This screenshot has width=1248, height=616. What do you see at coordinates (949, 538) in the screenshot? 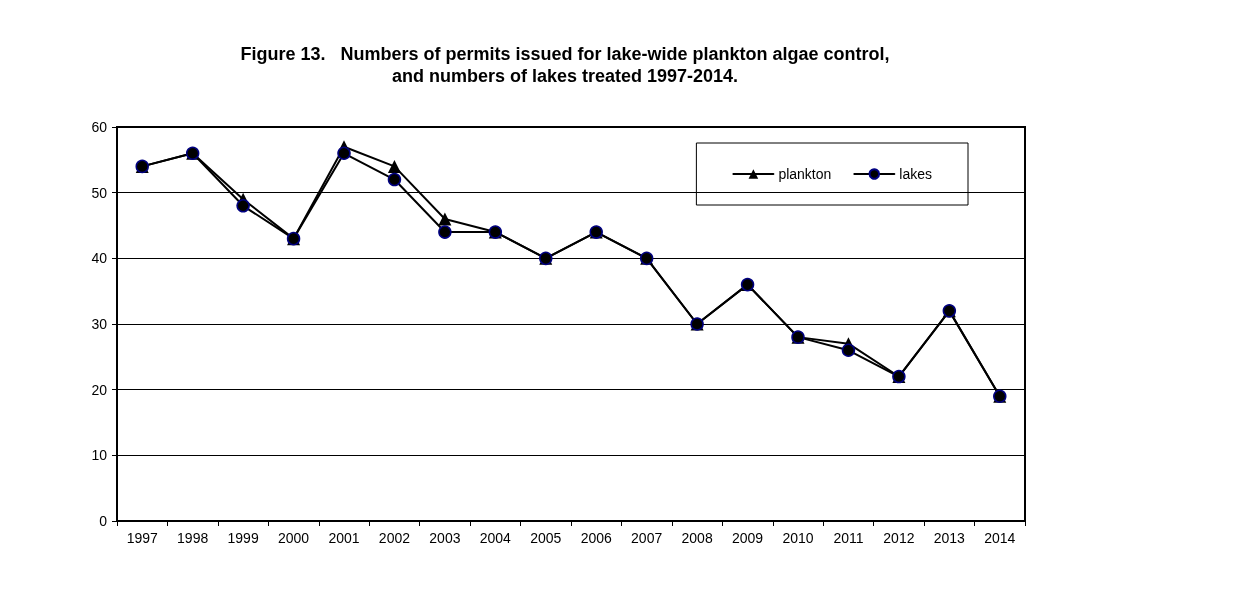
I see `x-tick-label: 2013` at bounding box center [949, 538].